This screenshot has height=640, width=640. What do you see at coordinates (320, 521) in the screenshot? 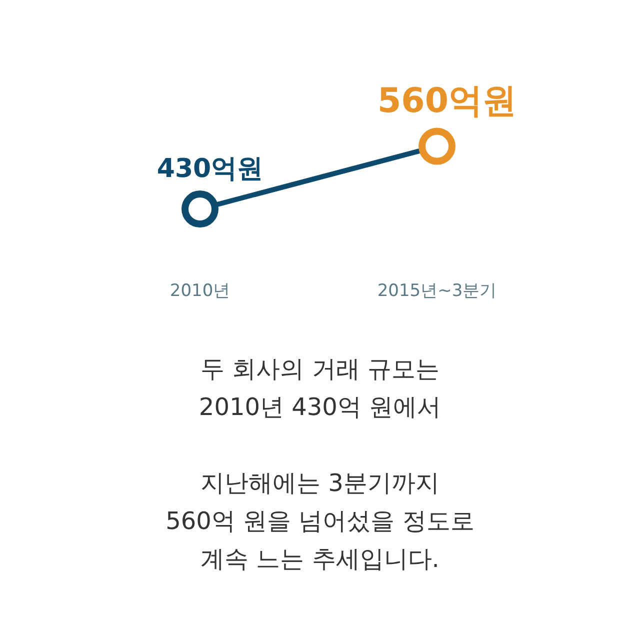
I see `text: 지난해에는 3분기까지 560억 원을 넘어섰을 정도로 계속 느는 추세입니다.` at bounding box center [320, 521].